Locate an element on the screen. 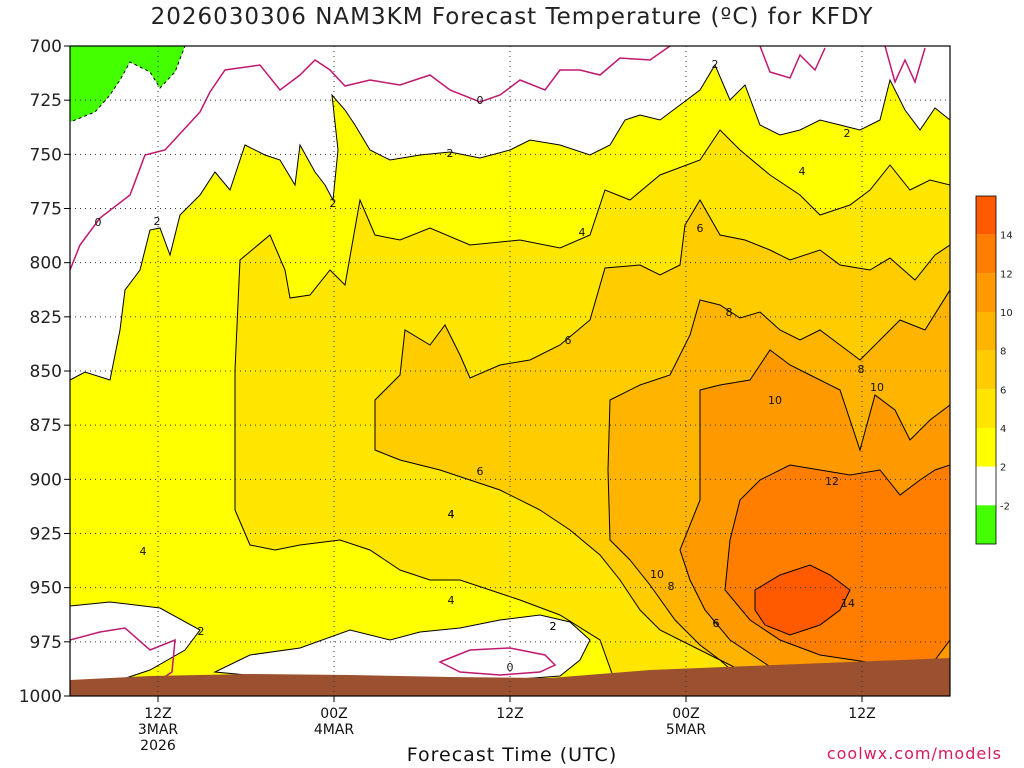  x-tick-label: 4MAR is located at coordinates (334, 730).